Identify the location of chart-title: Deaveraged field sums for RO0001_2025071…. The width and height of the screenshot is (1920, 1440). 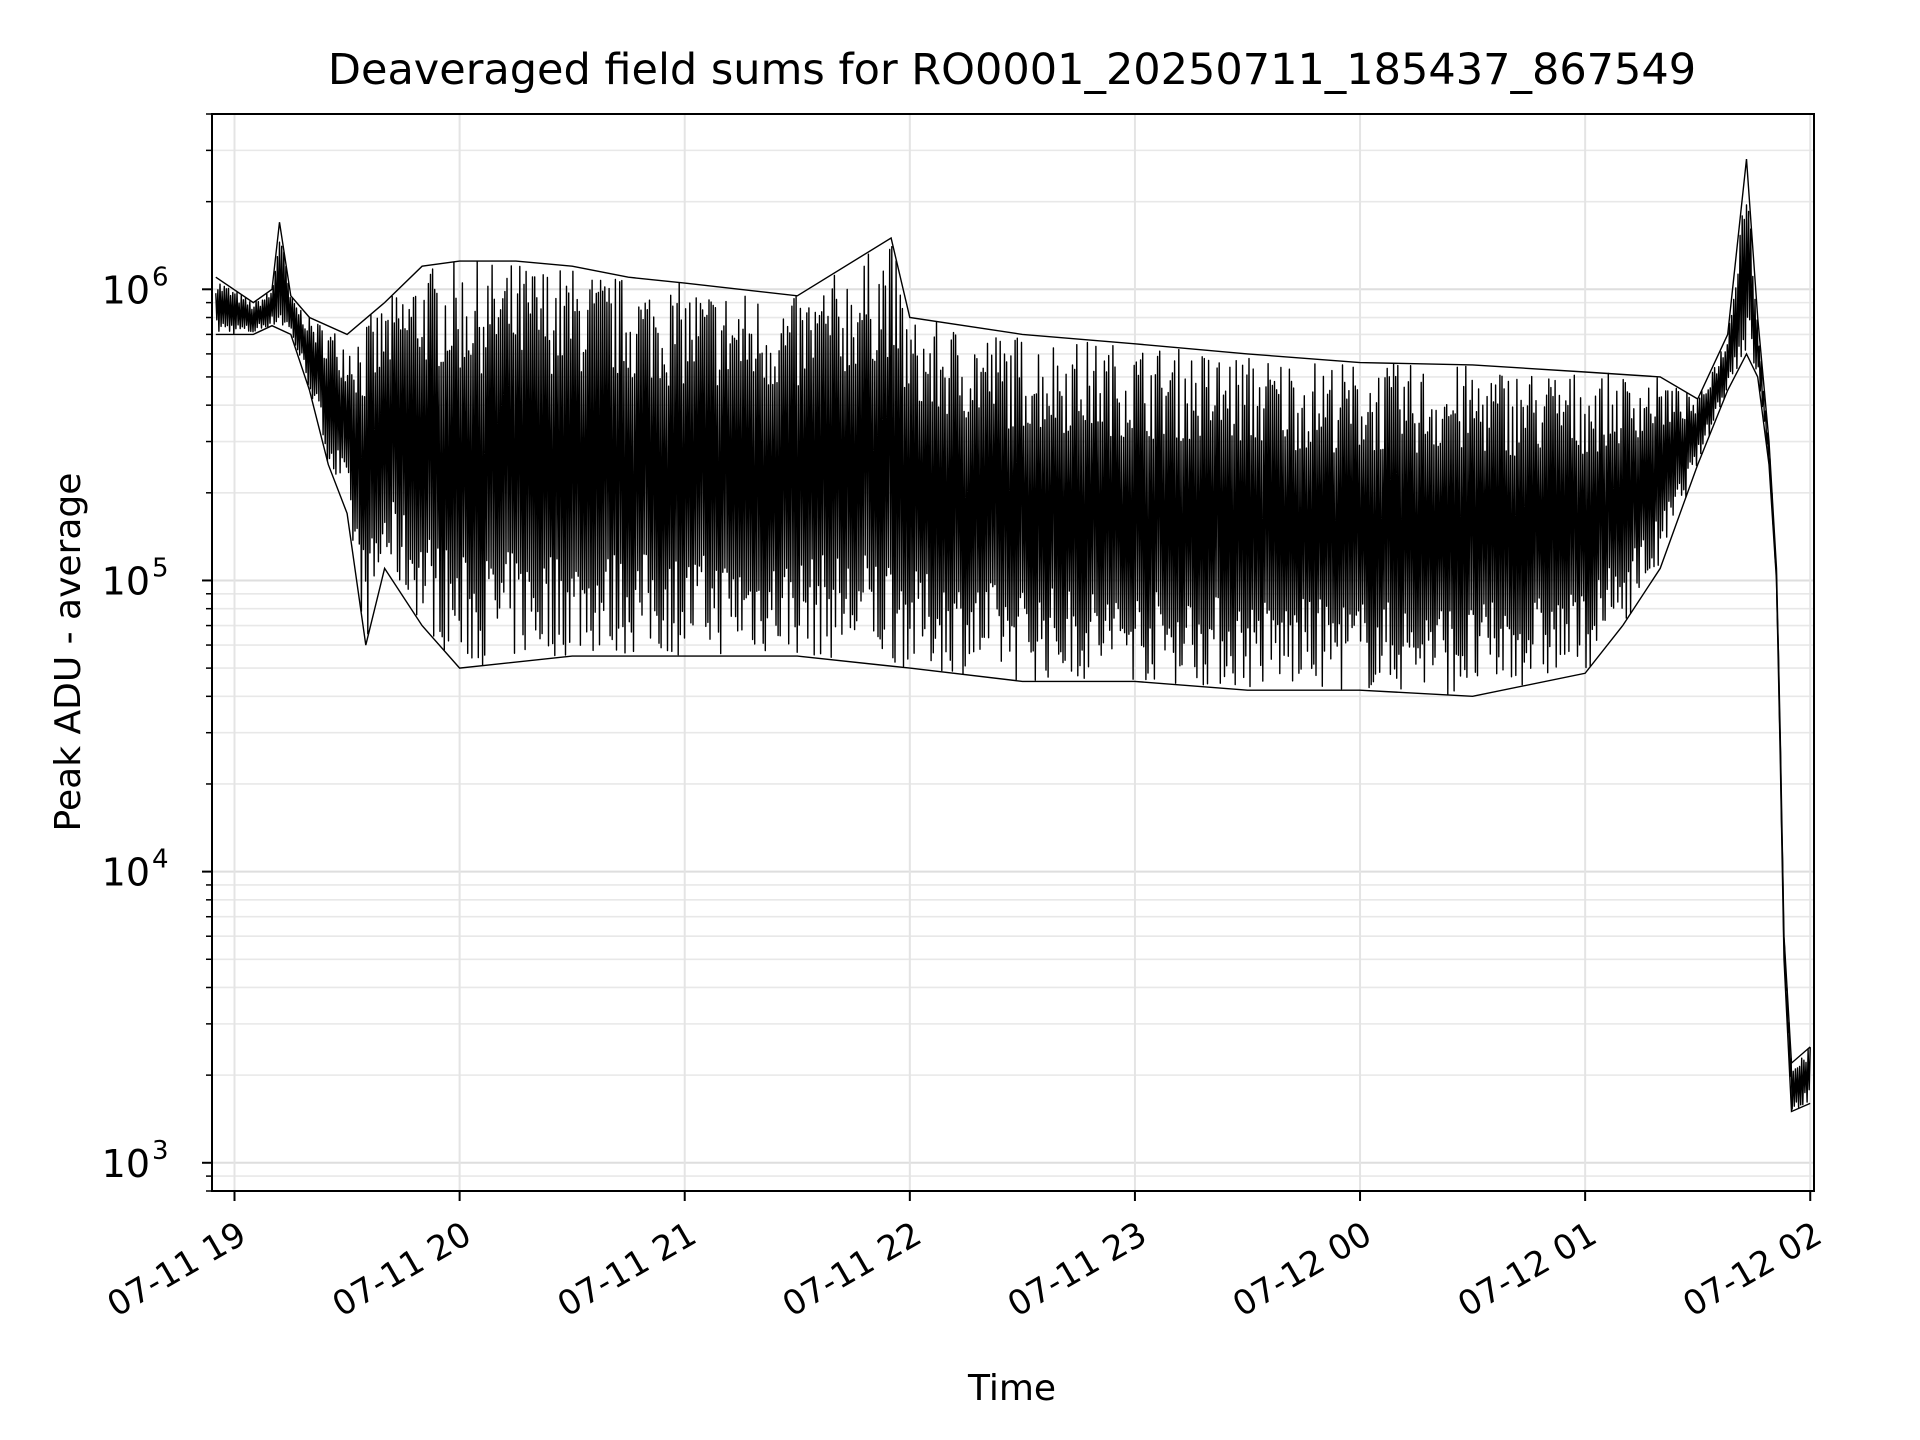
(1012, 70).